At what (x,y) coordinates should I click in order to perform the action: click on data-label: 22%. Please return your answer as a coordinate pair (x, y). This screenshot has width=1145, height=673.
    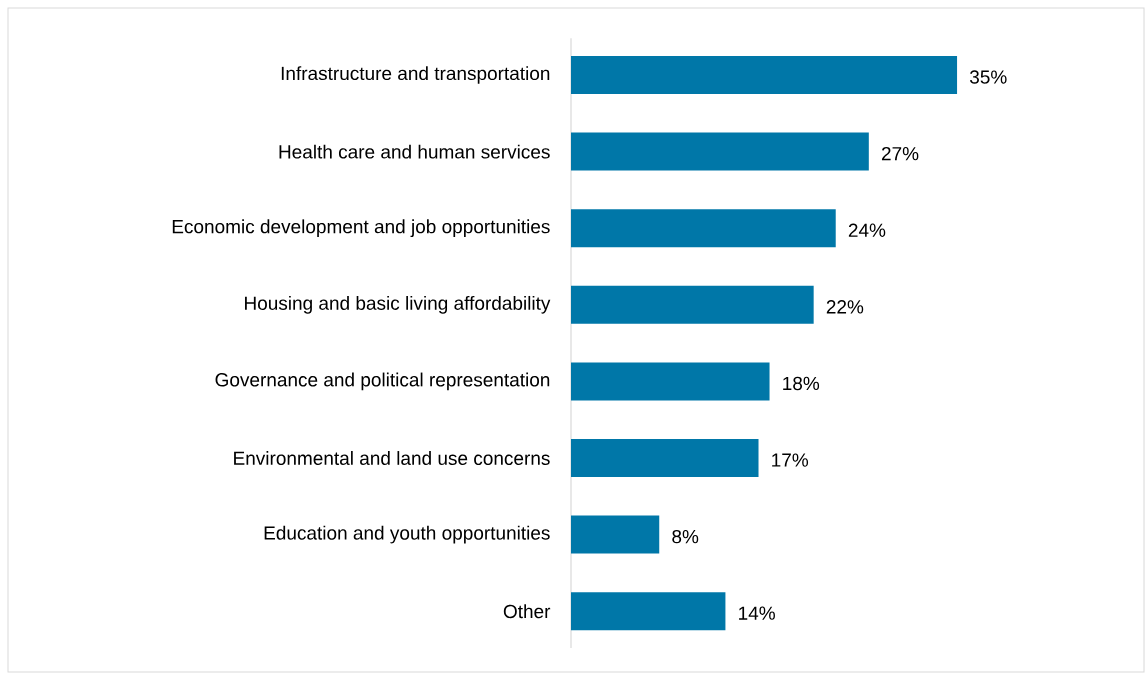
    Looking at the image, I should click on (845, 307).